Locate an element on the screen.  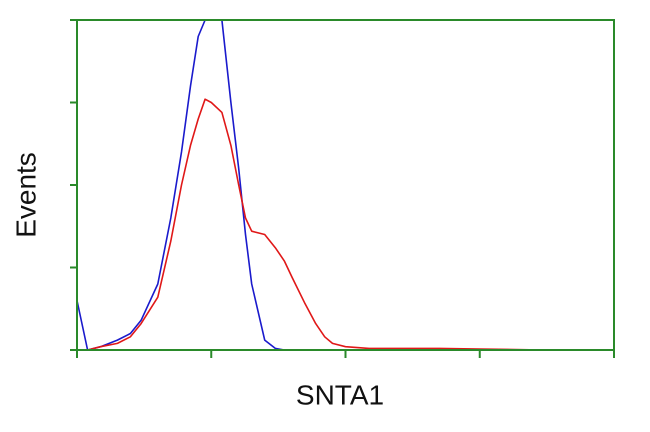
x-axis-label: SNTA1 is located at coordinates (340, 394).